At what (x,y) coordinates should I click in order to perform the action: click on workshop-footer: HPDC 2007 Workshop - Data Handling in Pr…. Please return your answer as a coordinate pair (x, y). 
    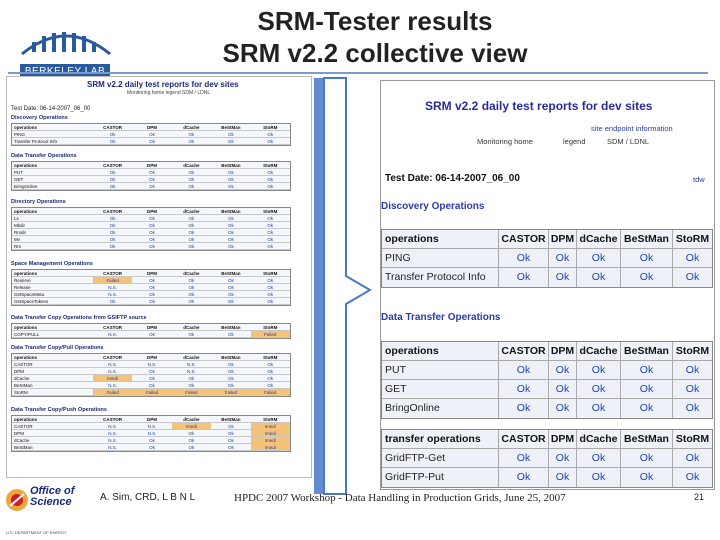
    Looking at the image, I should click on (400, 498).